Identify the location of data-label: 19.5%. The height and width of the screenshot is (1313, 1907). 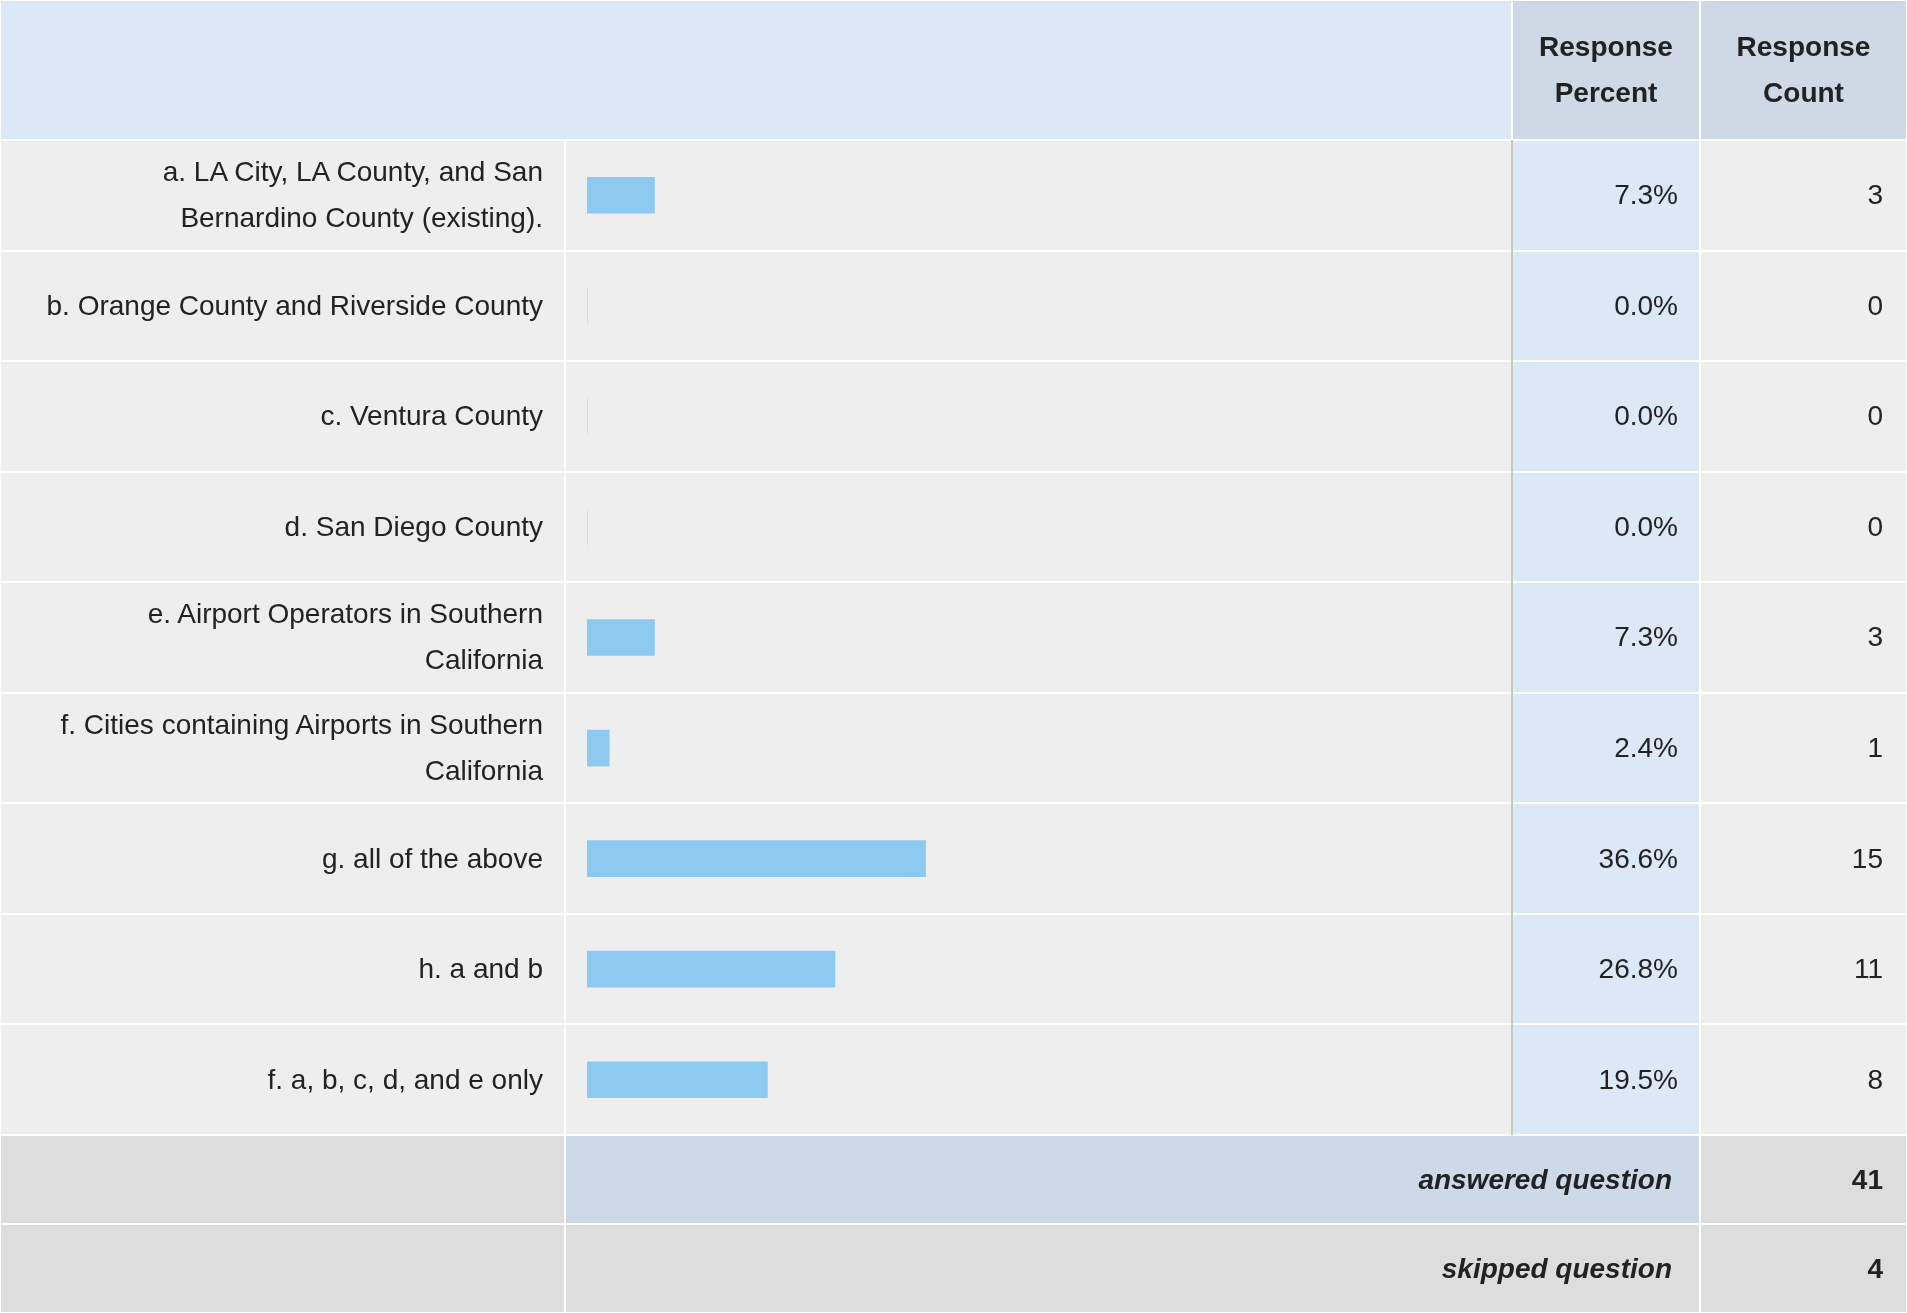
(1638, 1079).